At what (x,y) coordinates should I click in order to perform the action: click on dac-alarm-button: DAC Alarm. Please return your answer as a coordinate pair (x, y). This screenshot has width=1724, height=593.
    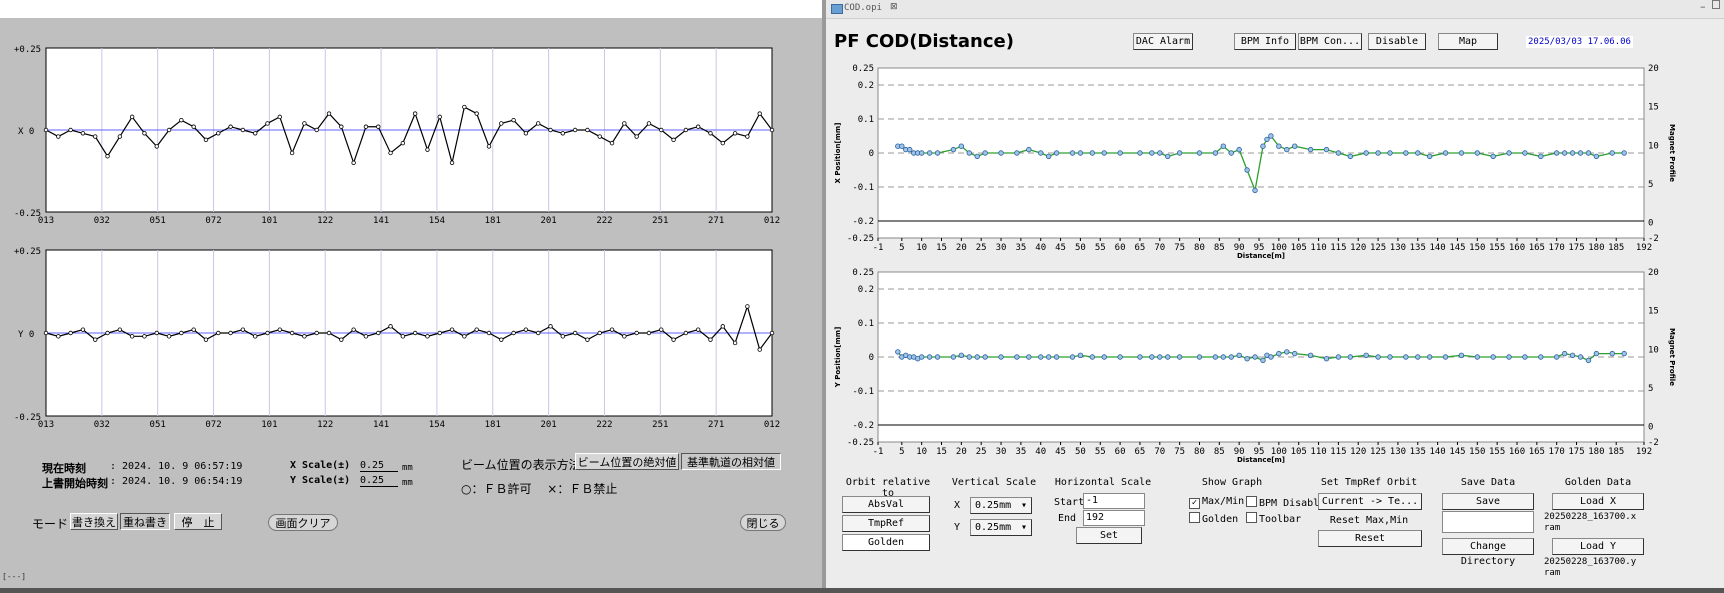
    Looking at the image, I should click on (1163, 41).